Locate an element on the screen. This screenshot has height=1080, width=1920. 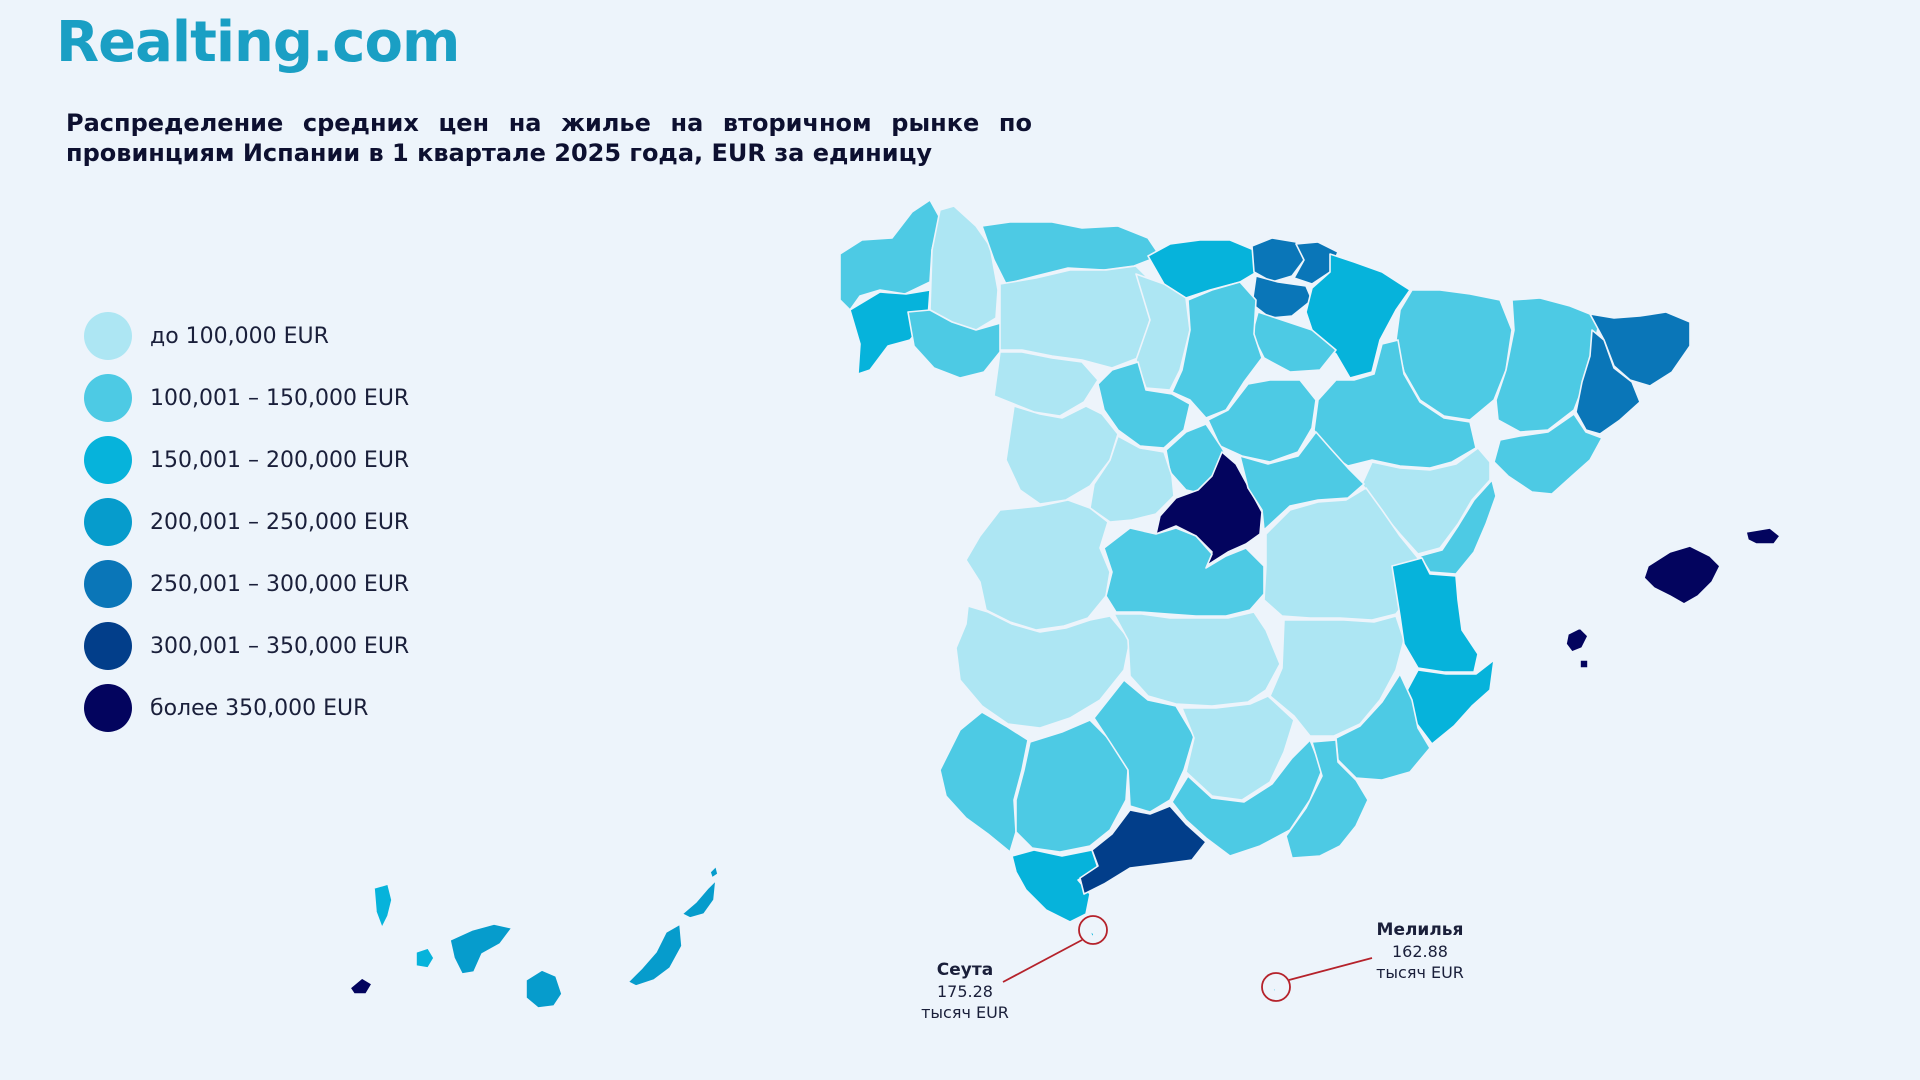
island-fuerteventura is located at coordinates (655, 955).